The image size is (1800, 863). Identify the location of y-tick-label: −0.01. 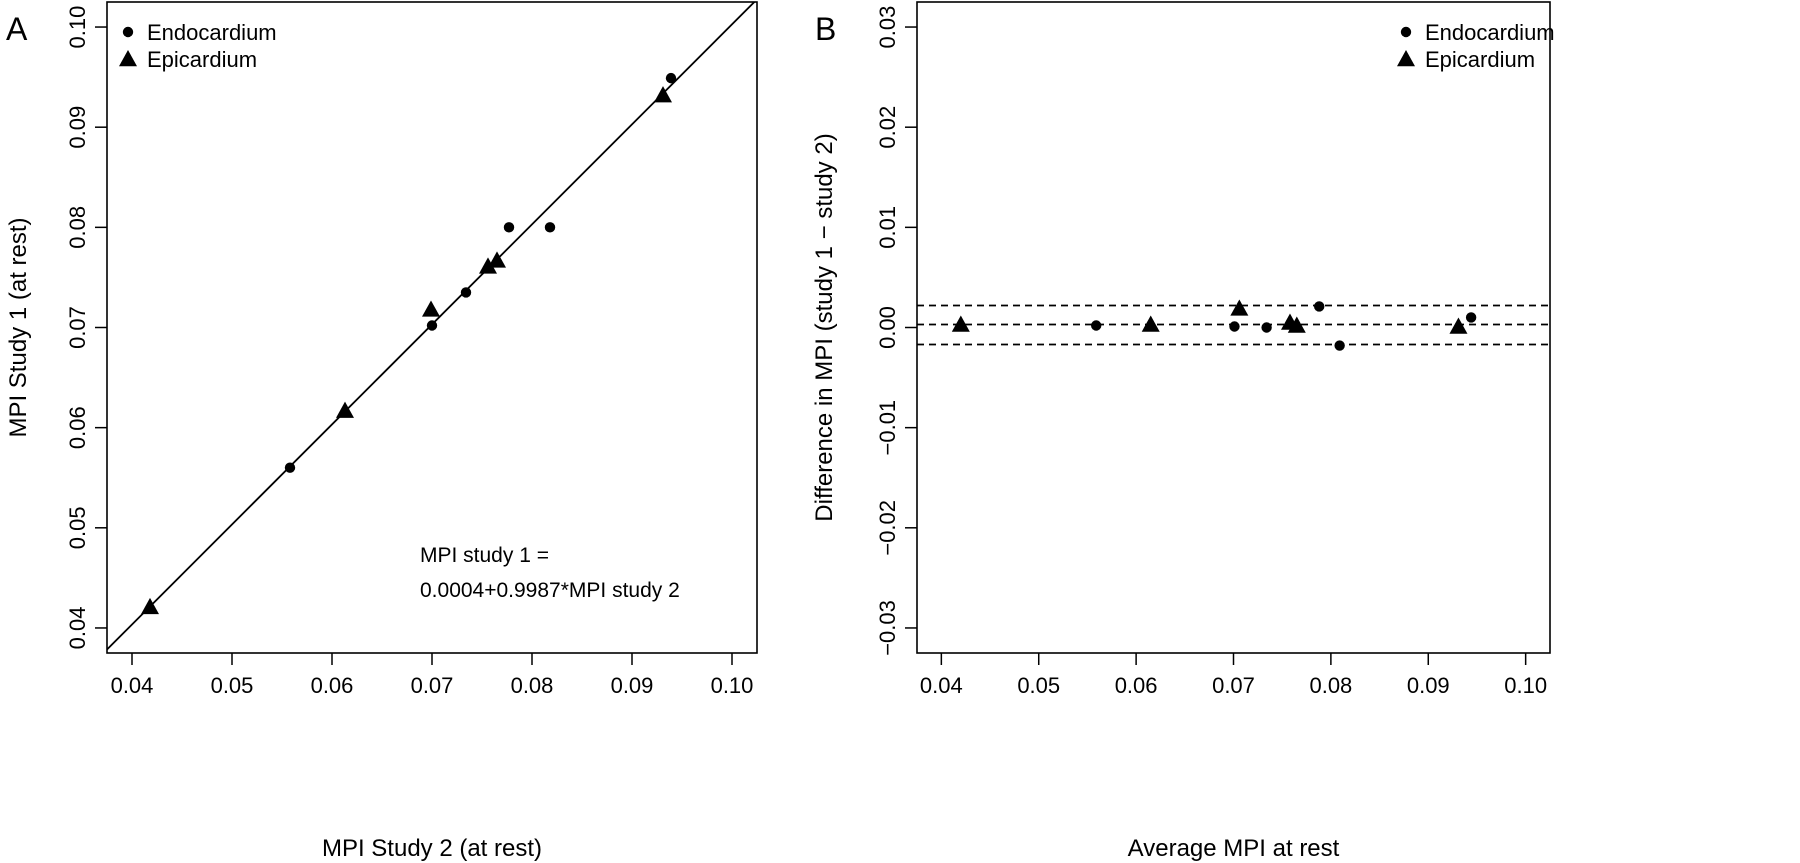
(887, 428).